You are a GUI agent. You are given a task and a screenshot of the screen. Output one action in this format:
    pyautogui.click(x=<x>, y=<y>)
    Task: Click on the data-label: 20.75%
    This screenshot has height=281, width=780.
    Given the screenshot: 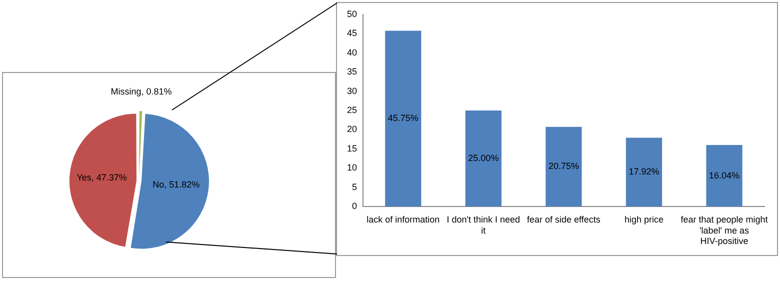 What is the action you would take?
    pyautogui.click(x=563, y=166)
    